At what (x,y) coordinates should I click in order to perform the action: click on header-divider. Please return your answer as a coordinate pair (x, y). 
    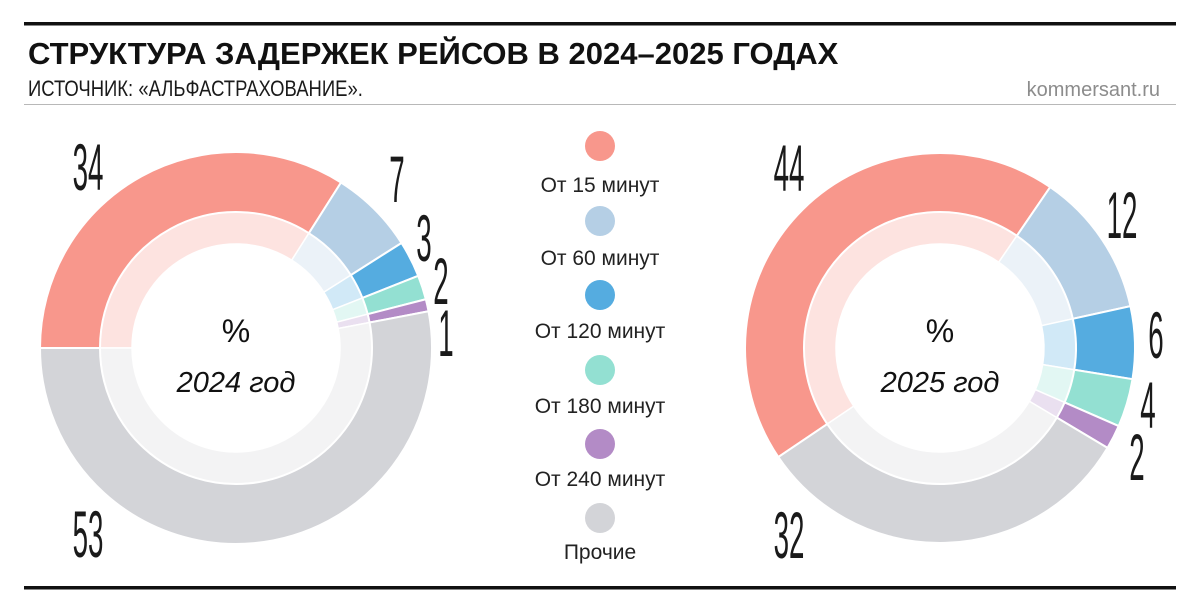
    Looking at the image, I should click on (600, 104).